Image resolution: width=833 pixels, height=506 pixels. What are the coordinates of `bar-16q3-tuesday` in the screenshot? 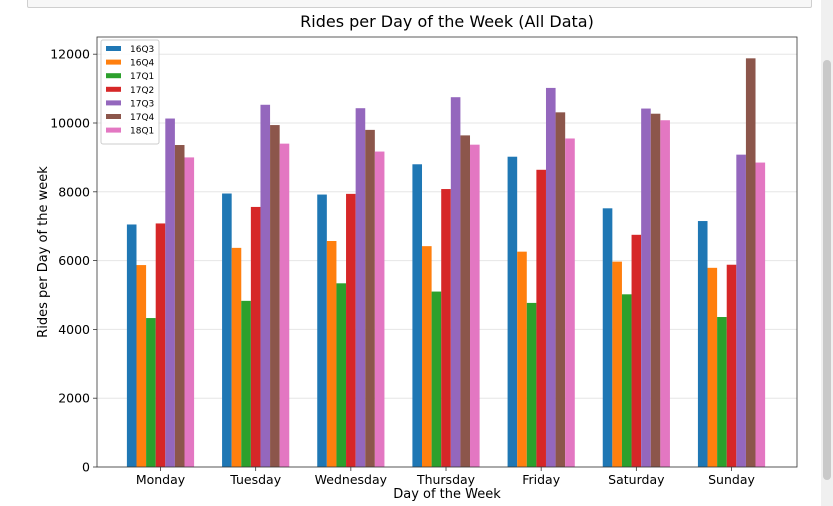 It's located at (227, 330).